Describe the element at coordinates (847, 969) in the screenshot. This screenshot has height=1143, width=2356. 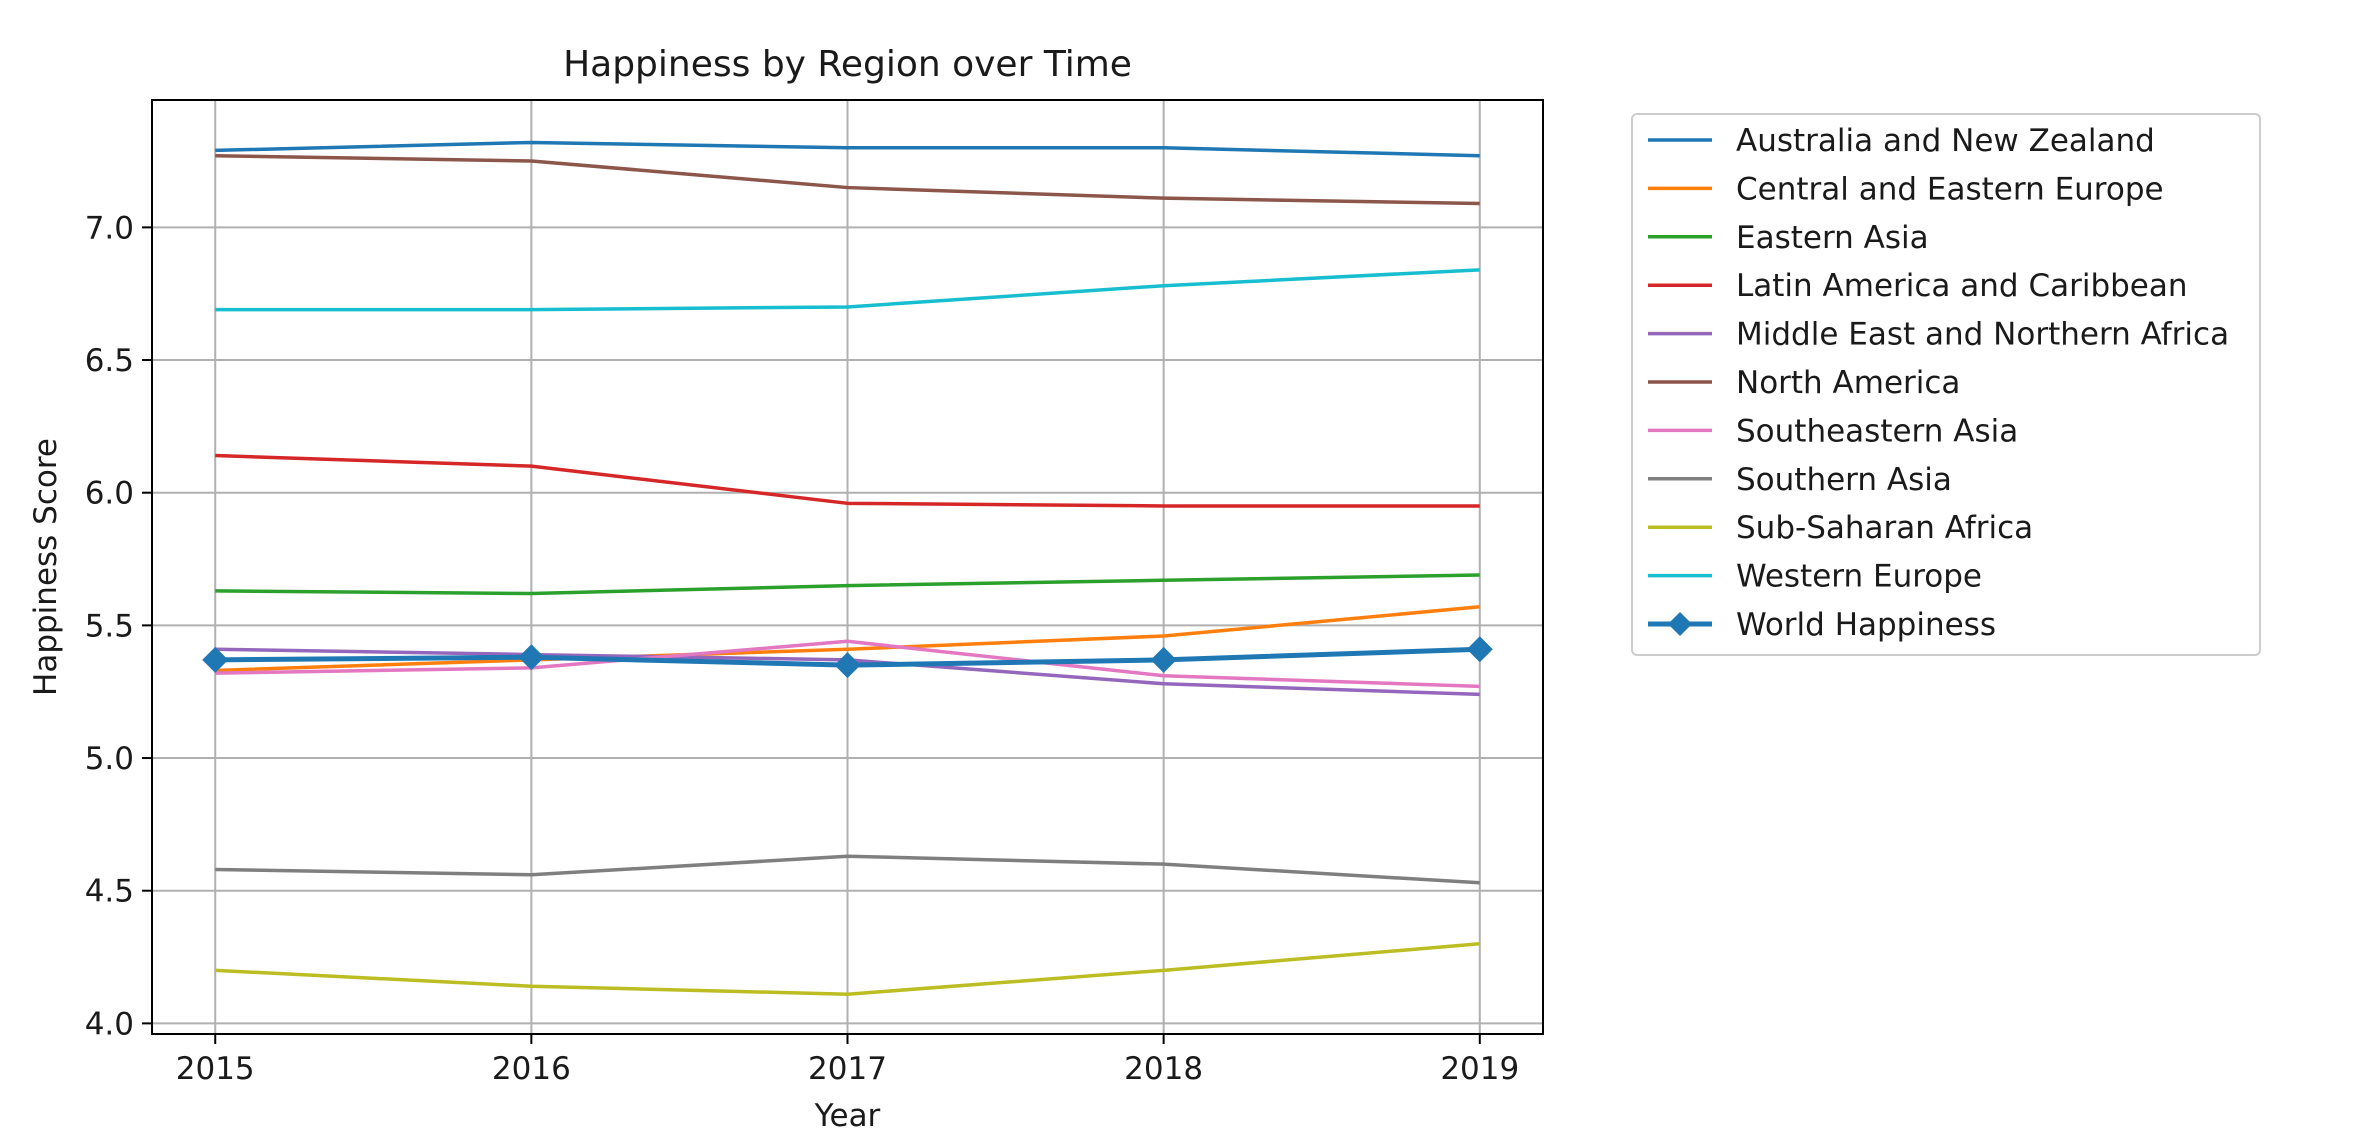
I see `series-line-sub-saharan-africa` at that location.